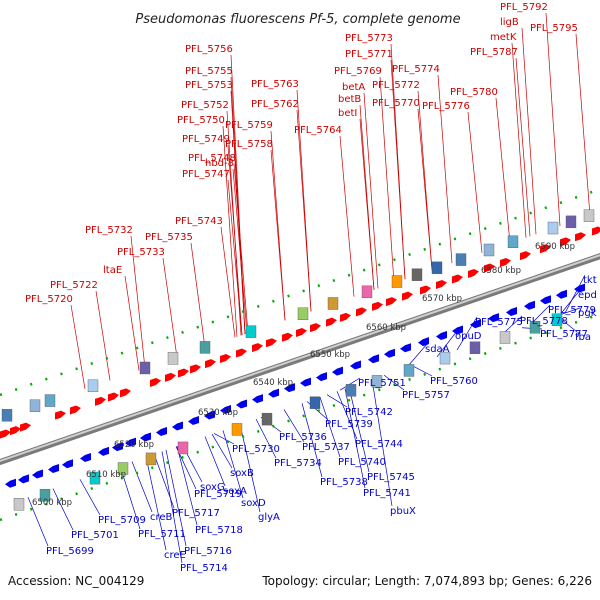  Describe the element at coordinates (503, 37) in the screenshot. I see `forward-gene-label: metK` at that location.